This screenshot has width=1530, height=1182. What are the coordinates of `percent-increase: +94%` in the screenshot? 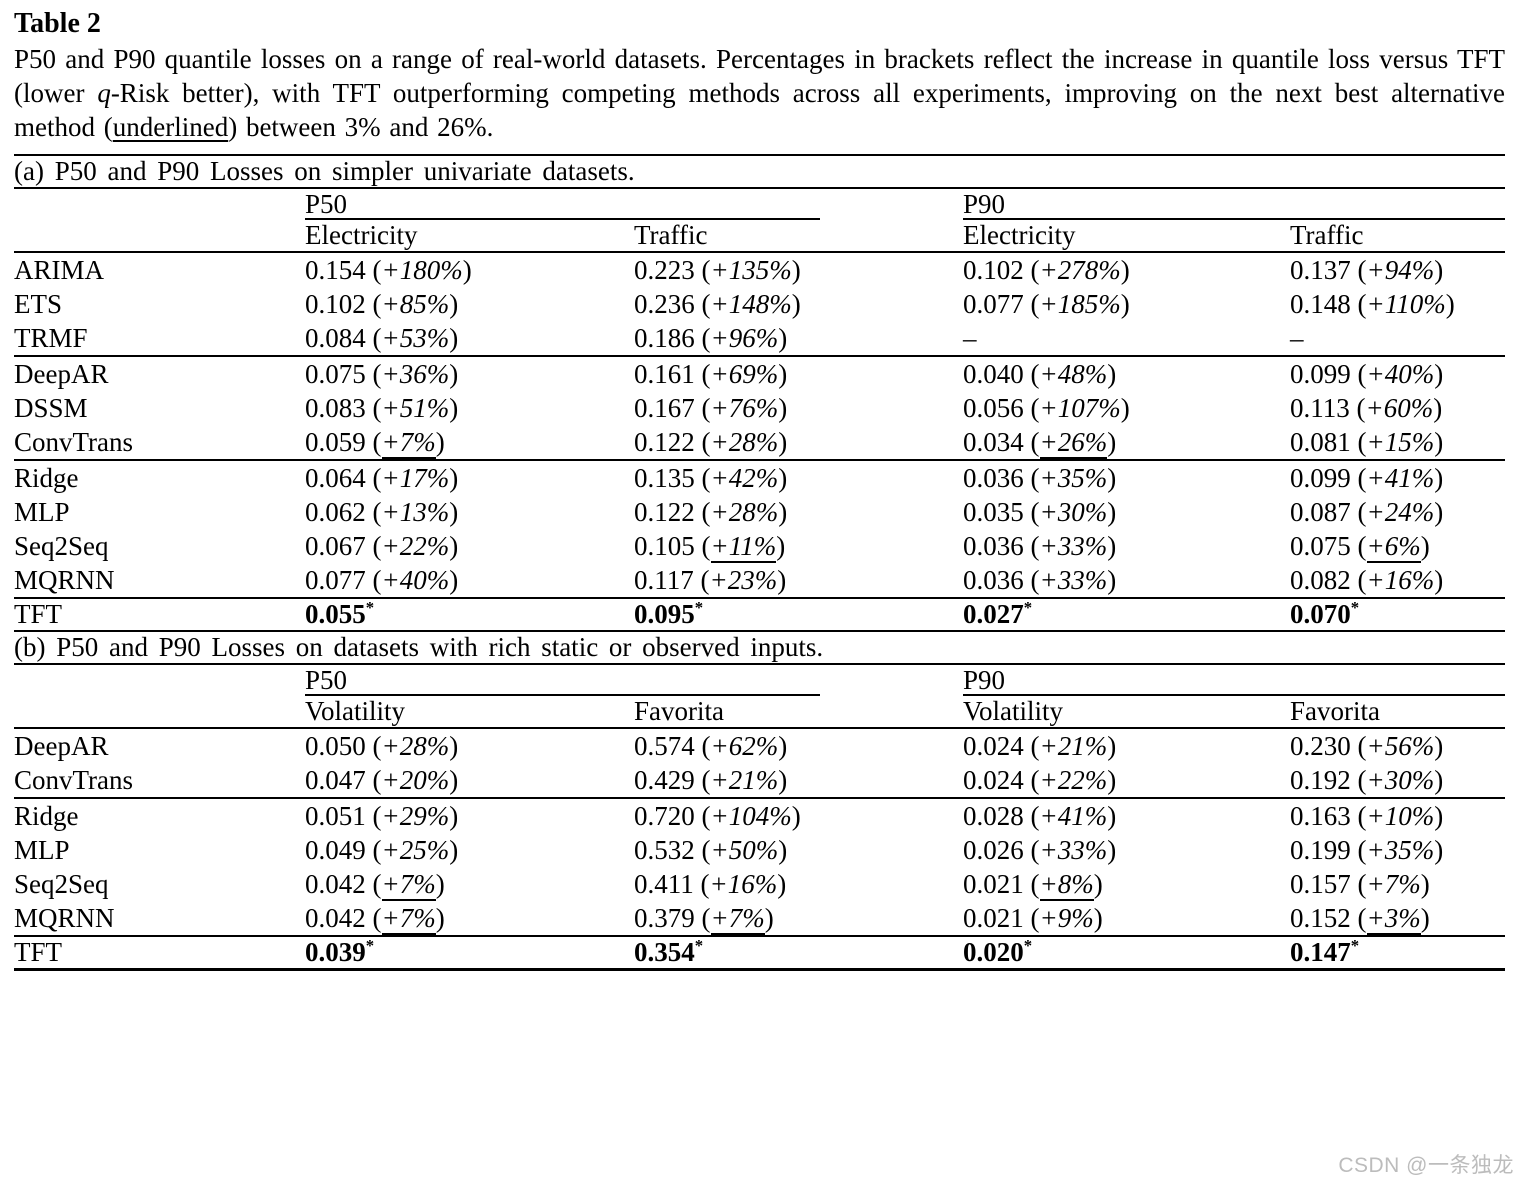 It's located at (1400, 270).